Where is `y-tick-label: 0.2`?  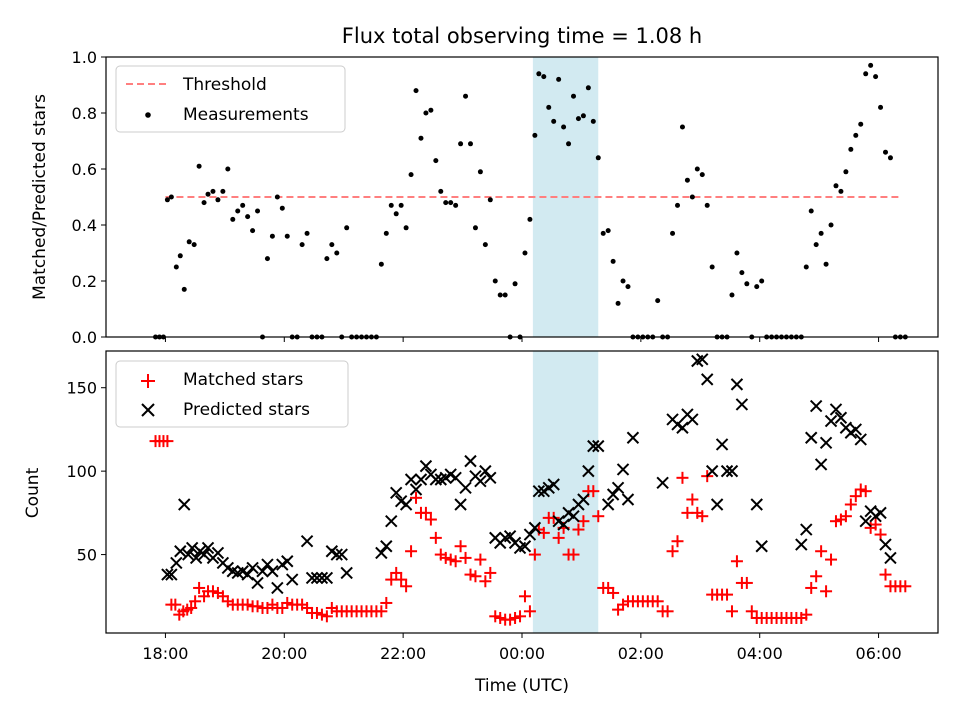
y-tick-label: 0.2 is located at coordinates (84, 281).